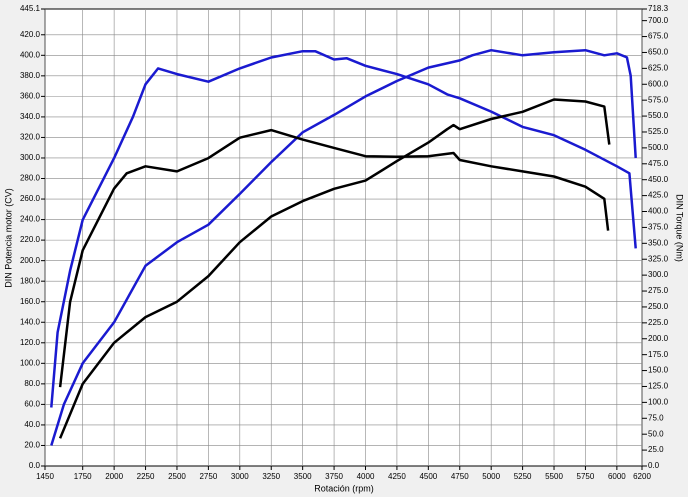  What do you see at coordinates (658, 67) in the screenshot?
I see `y2-tick-label: 625.0` at bounding box center [658, 67].